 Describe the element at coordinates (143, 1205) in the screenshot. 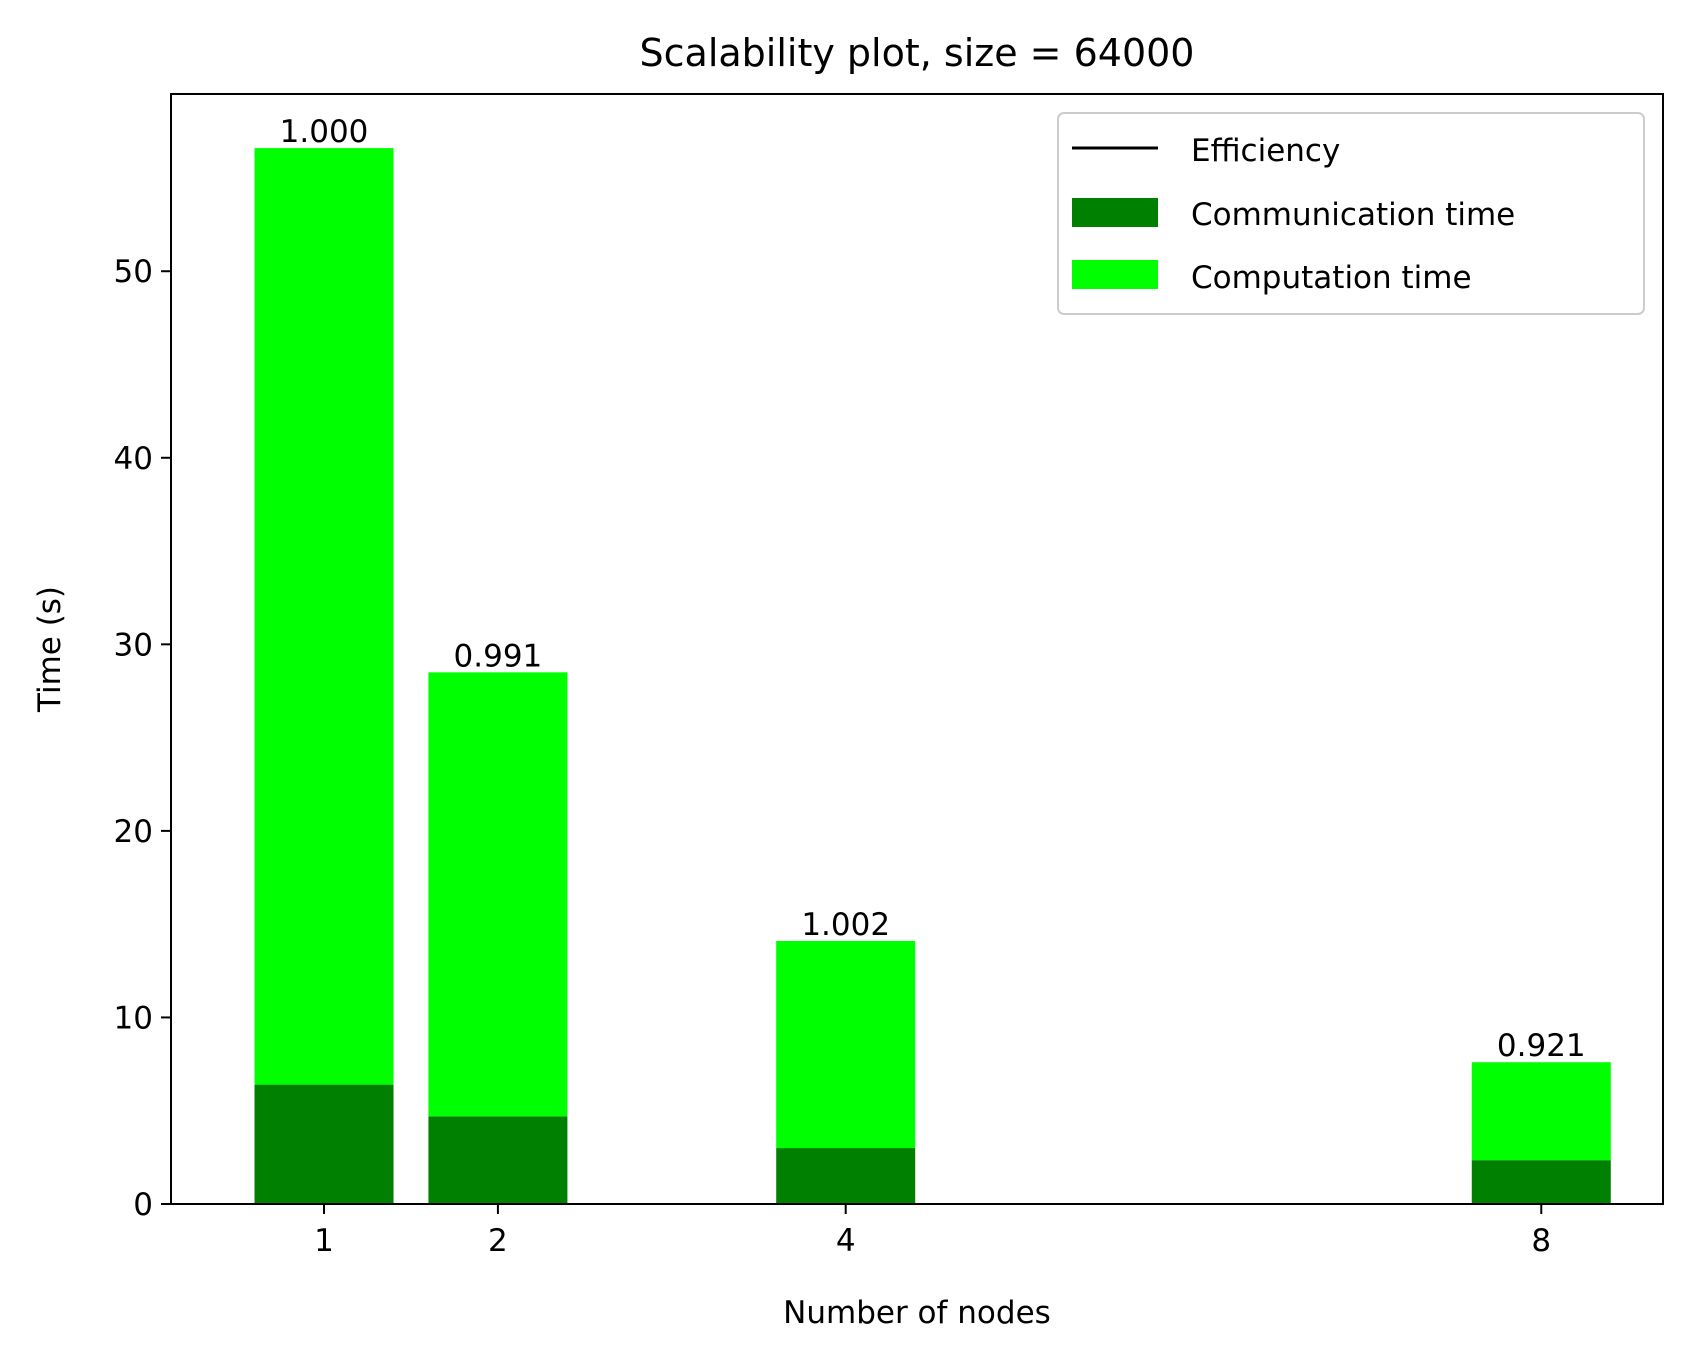

I see `y-tick-label: 0` at that location.